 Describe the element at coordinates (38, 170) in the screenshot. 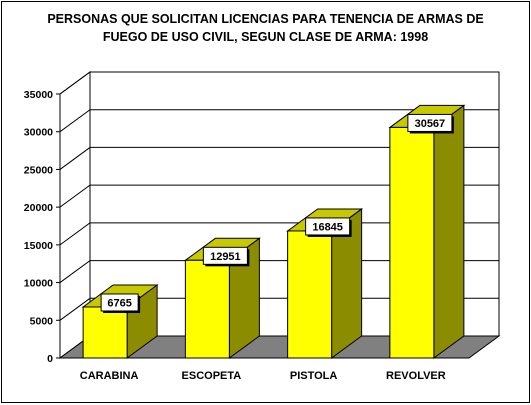

I see `y-tick-label: 25000` at that location.